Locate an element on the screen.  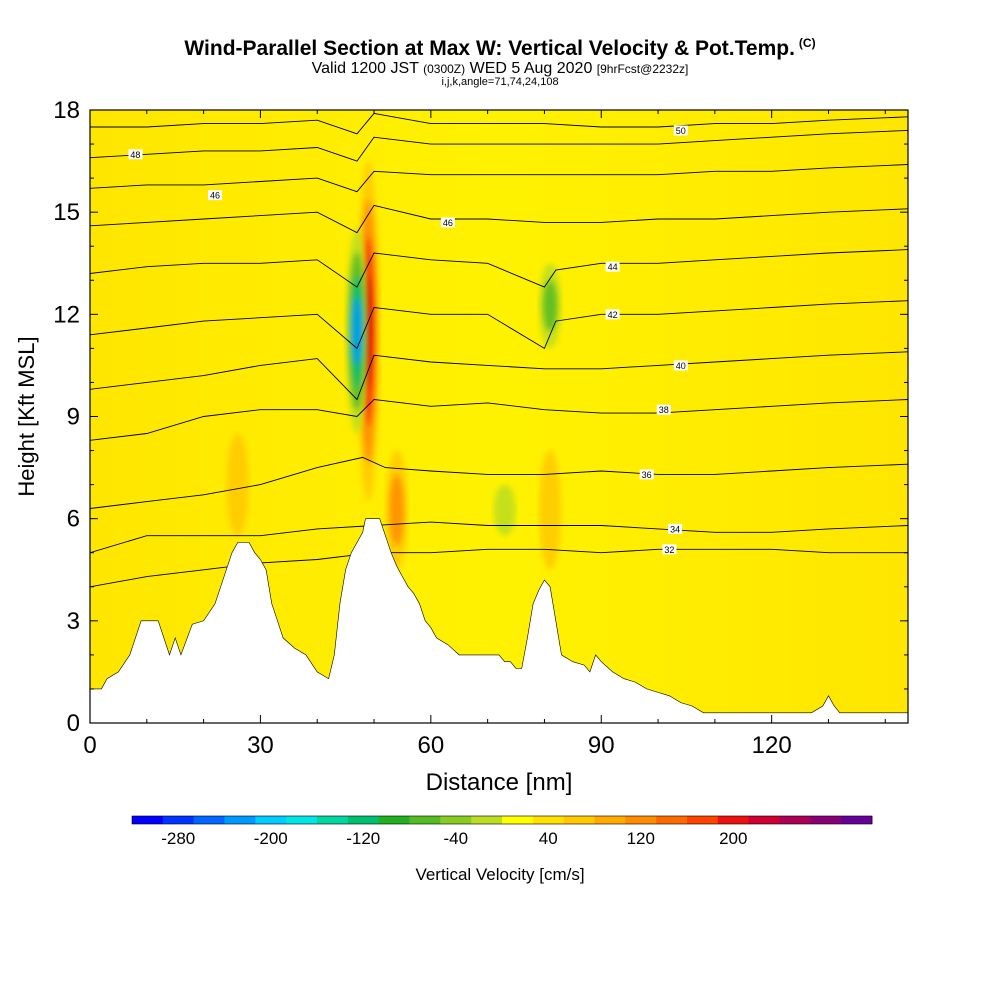
y-tick-label: 12 is located at coordinates (66, 314).